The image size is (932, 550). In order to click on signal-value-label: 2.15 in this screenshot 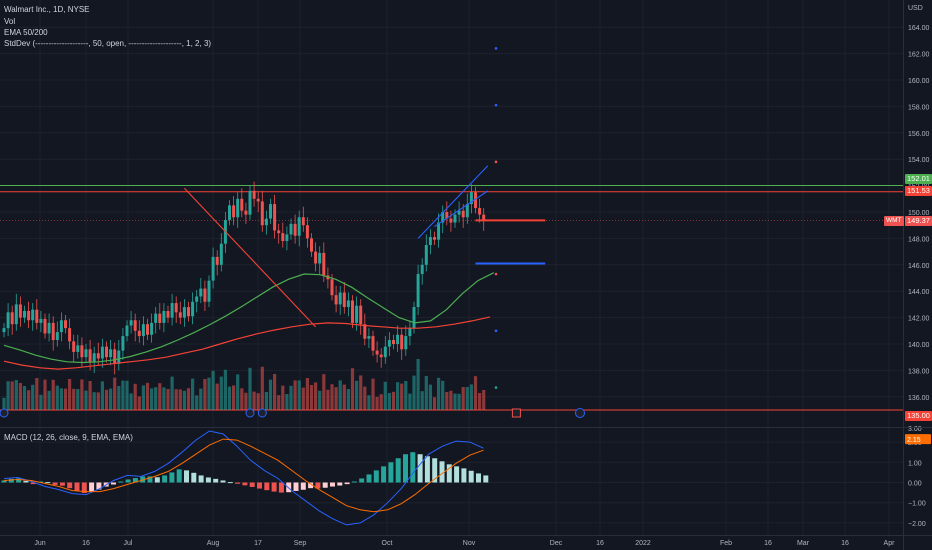, I will do `click(914, 440)`.